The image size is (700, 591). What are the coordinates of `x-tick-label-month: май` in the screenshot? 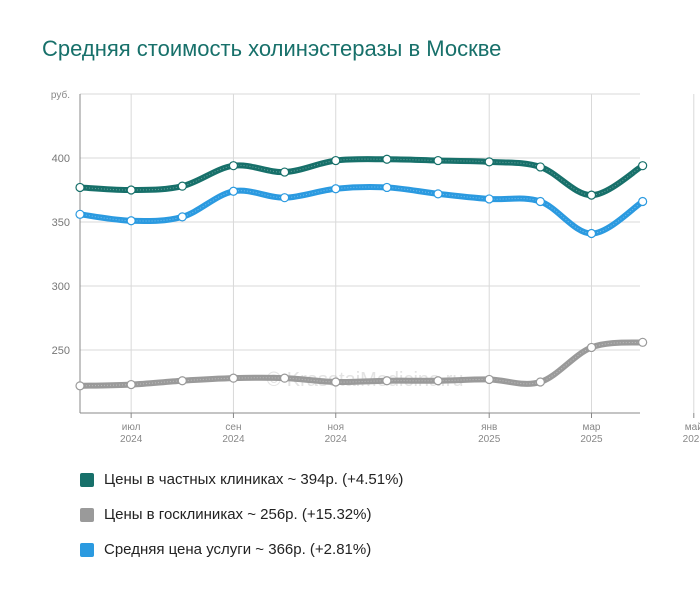 It's located at (692, 427).